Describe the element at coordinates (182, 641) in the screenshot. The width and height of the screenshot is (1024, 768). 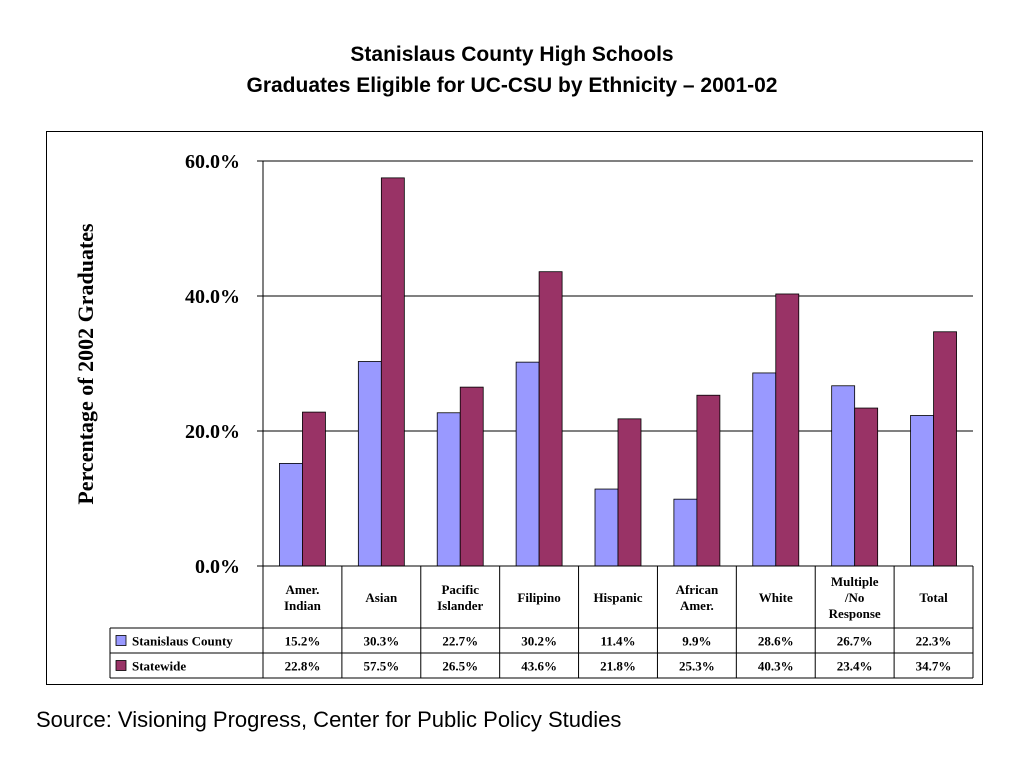
I see `legend-label: Stanislaus County` at that location.